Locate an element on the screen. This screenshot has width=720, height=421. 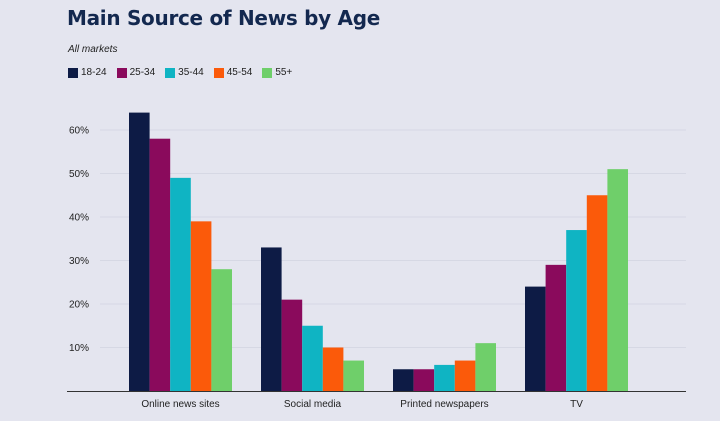
legend-item: 25-34 is located at coordinates (136, 72).